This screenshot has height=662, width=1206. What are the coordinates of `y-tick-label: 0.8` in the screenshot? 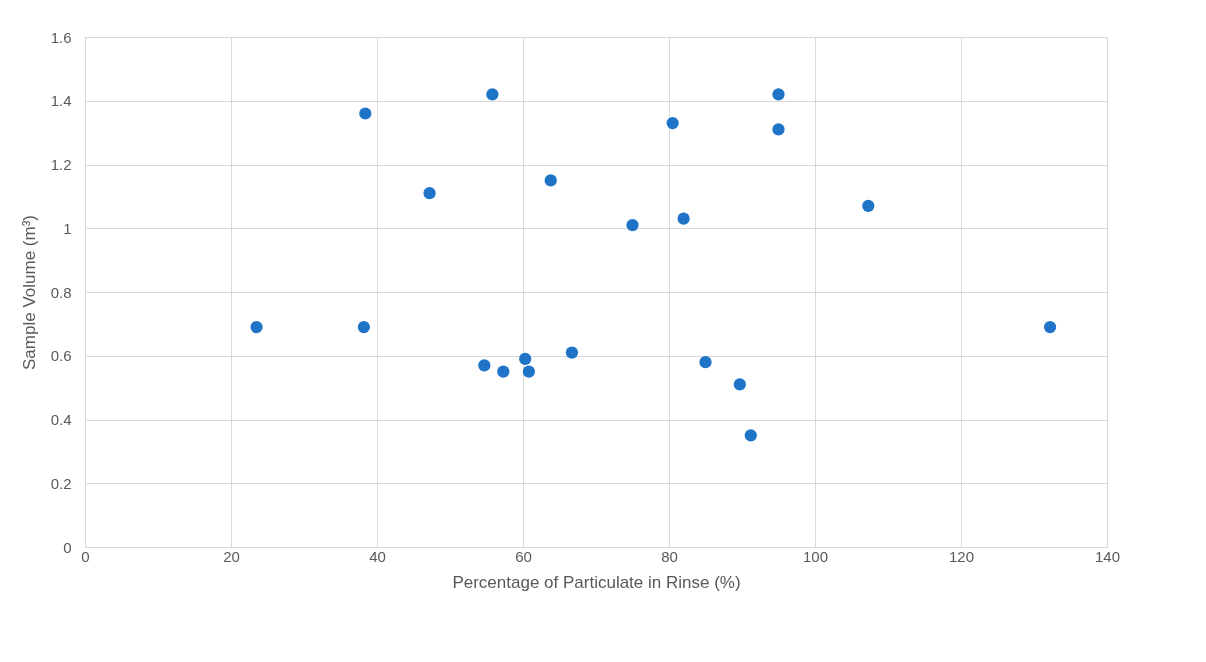 It's located at (61, 292).